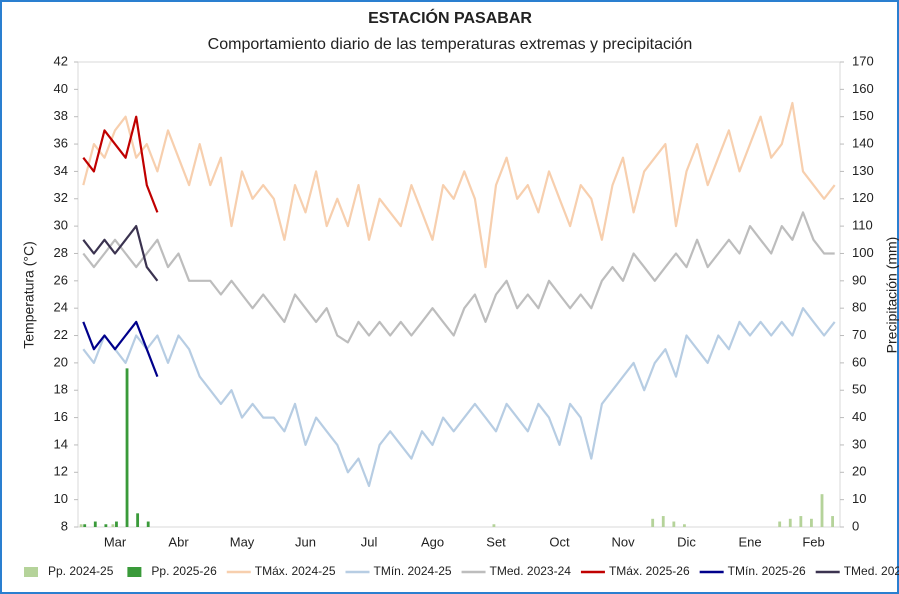 Image resolution: width=899 pixels, height=594 pixels. I want to click on y2-tick-label: 90, so click(859, 279).